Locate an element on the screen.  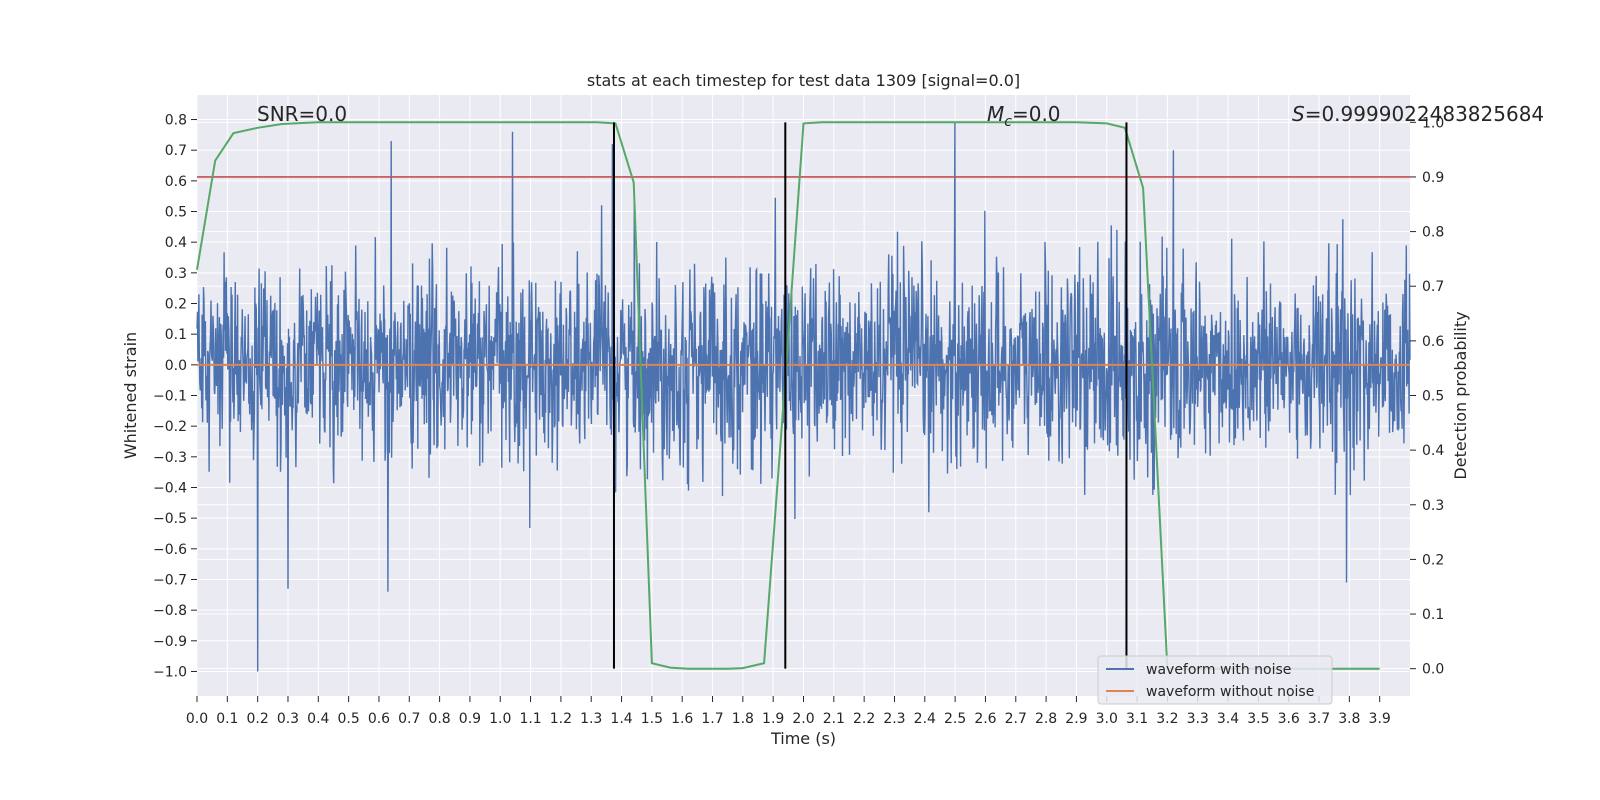
x-tick-label: 1.0 is located at coordinates (500, 719).